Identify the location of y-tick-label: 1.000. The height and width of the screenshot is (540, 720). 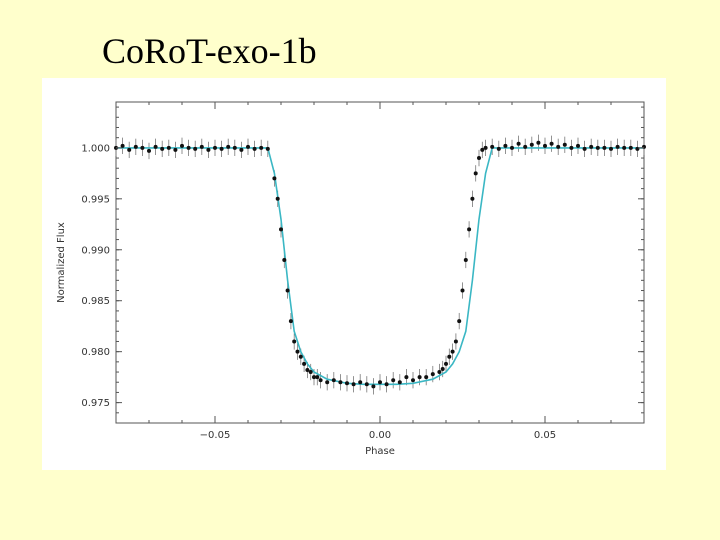
(95, 148).